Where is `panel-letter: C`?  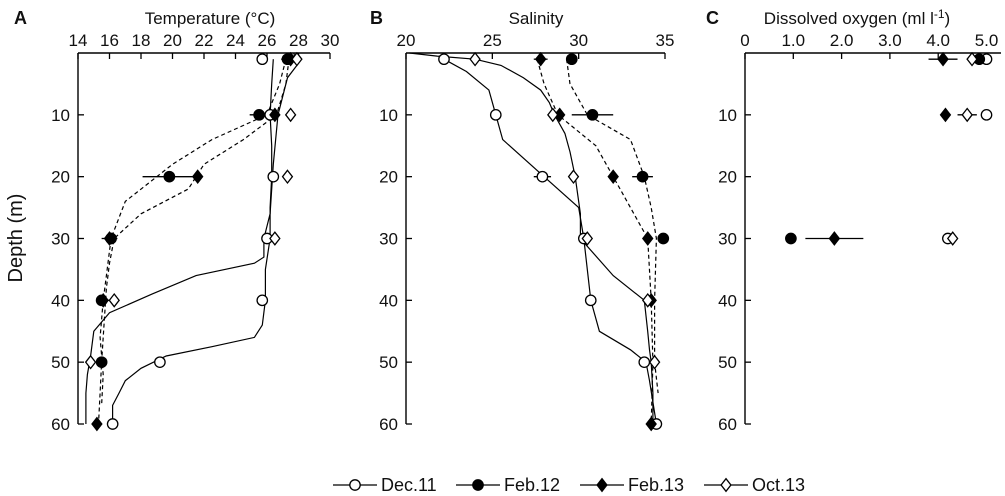
panel-letter: C is located at coordinates (712, 18).